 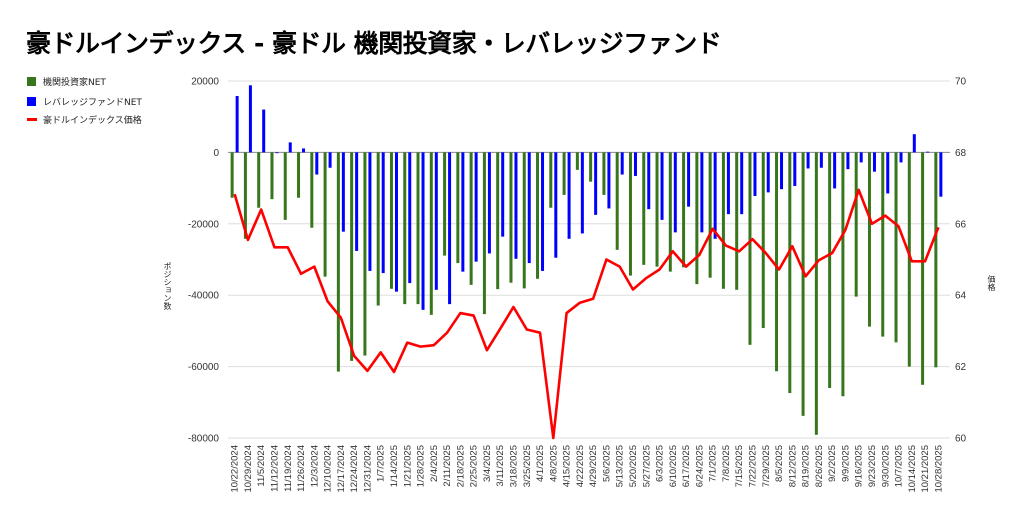 What do you see at coordinates (205, 82) in the screenshot?
I see `y-left-tick-label: 20000` at bounding box center [205, 82].